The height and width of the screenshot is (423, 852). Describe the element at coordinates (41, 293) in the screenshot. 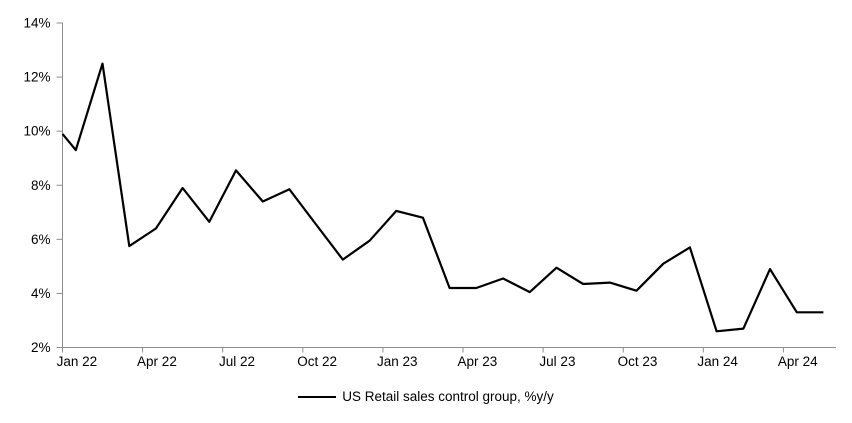

I see `y-axis-tick-label: 4%` at that location.